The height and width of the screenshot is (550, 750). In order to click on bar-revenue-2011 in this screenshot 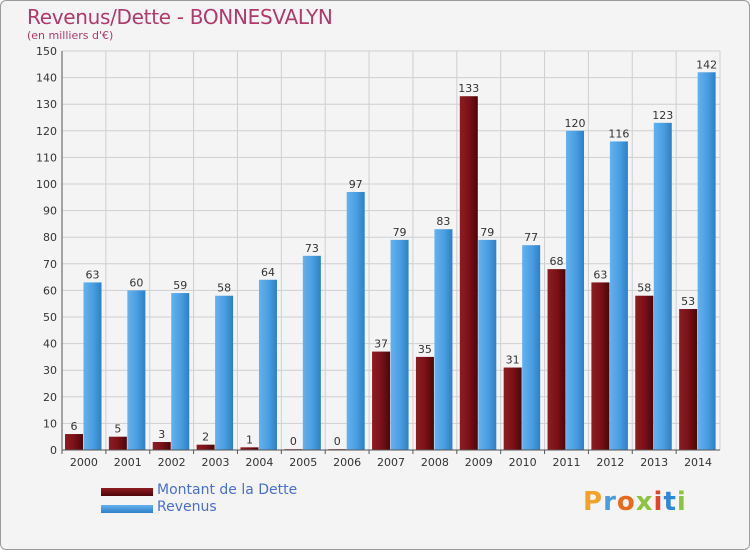, I will do `click(575, 290)`.